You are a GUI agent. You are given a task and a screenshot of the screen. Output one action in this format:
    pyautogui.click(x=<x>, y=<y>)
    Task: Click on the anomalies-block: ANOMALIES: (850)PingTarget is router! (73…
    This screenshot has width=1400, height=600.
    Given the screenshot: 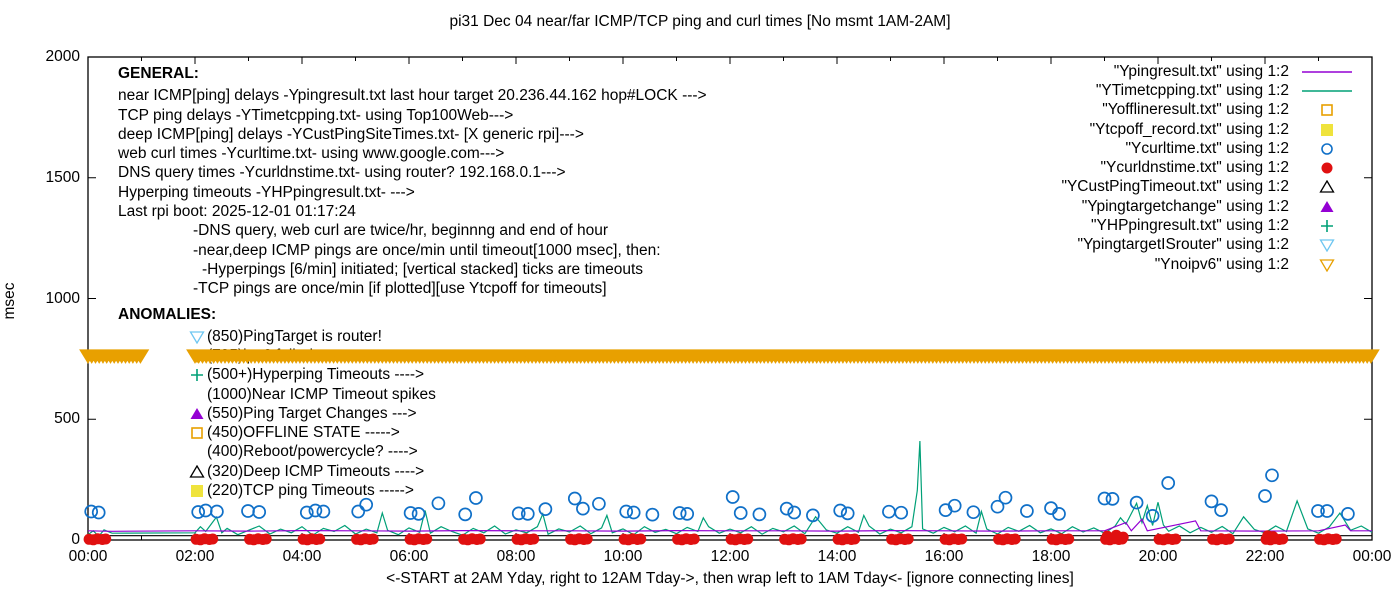 What is the action you would take?
    pyautogui.click(x=277, y=403)
    